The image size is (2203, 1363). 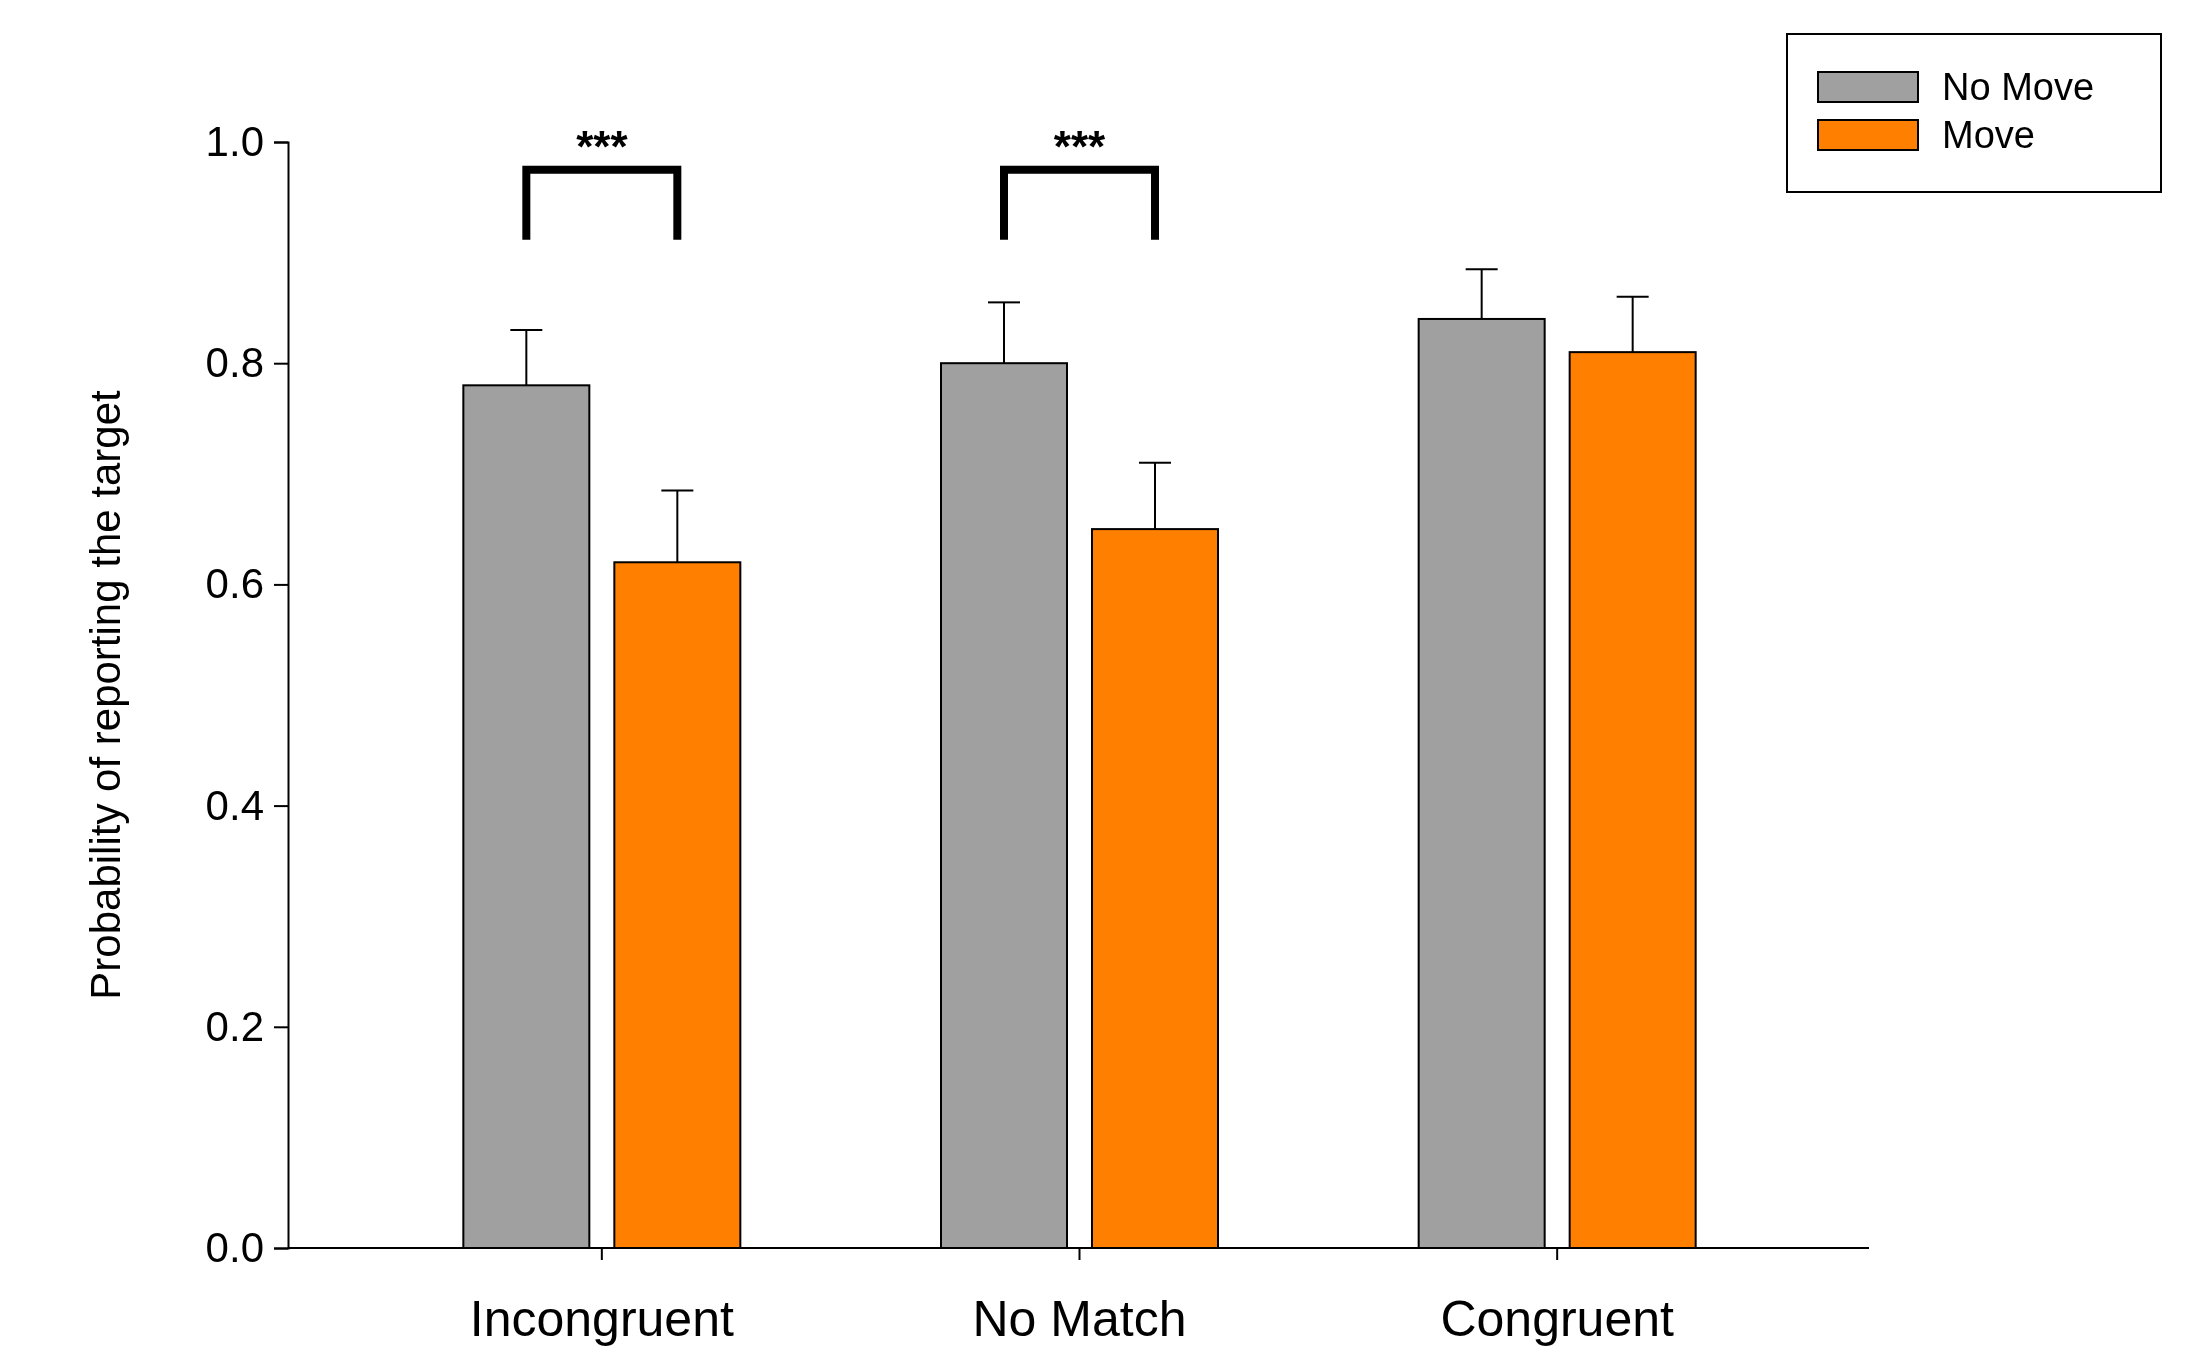 I want to click on y-tick-label: 1.0, so click(x=234, y=141).